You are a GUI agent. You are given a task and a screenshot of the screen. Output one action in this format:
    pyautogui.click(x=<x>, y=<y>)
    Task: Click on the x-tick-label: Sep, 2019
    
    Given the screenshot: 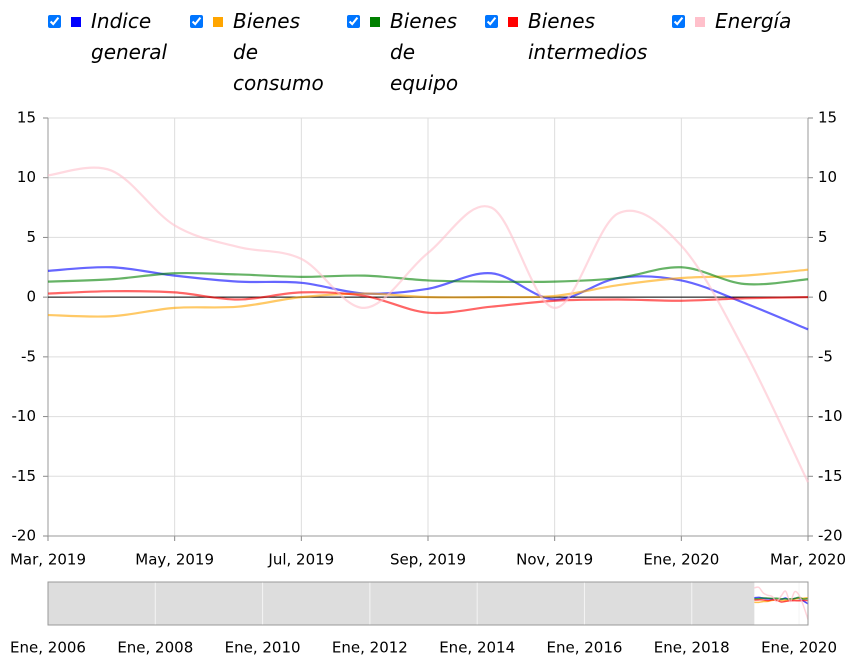 What is the action you would take?
    pyautogui.click(x=428, y=560)
    